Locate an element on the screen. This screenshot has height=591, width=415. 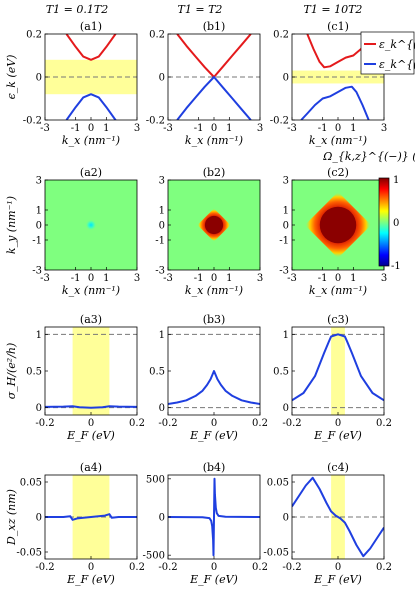
panel-a3: (a3)-0.2 0 0.210.50E_F (eV)σ_H/(e²/h) is located at coordinates (75, 377).